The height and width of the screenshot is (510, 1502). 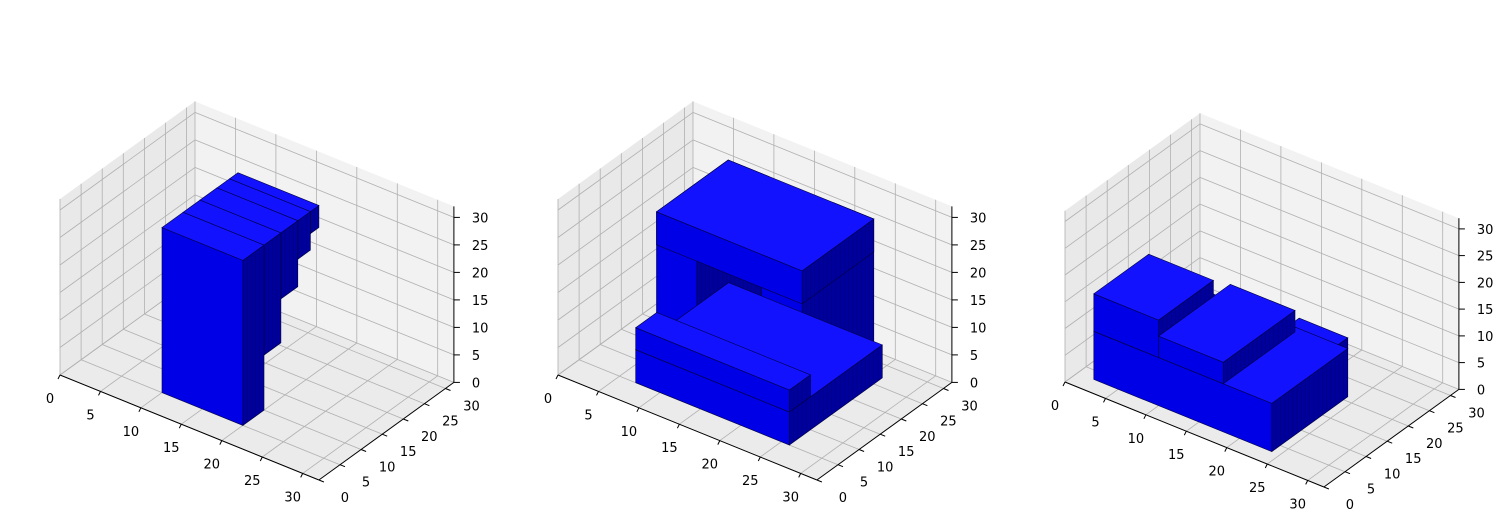 I want to click on y-tick-label: 30, so click(x=1476, y=414).